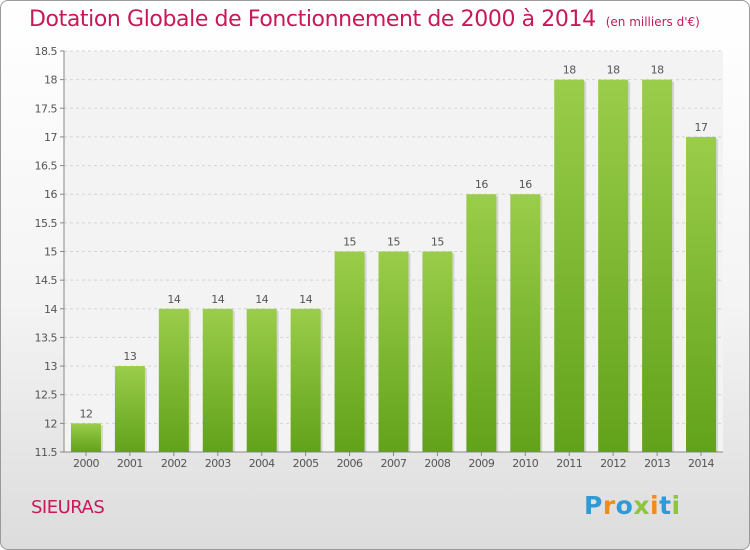 The width and height of the screenshot is (750, 550). Describe the element at coordinates (46, 280) in the screenshot. I see `y-tick-label: 14.5` at that location.